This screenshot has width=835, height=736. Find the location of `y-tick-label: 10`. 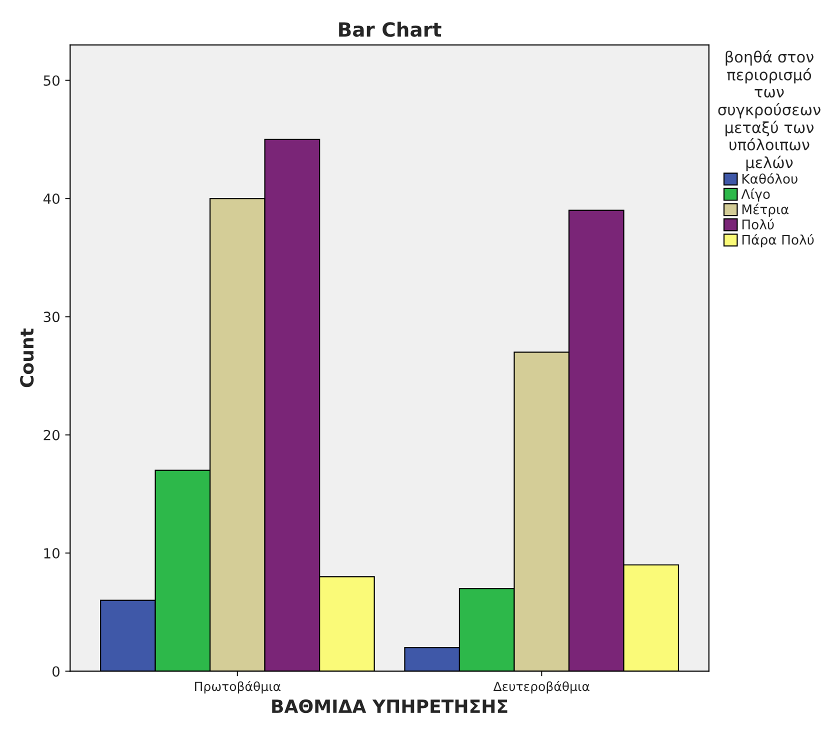

y-tick-label: 10 is located at coordinates (52, 553).